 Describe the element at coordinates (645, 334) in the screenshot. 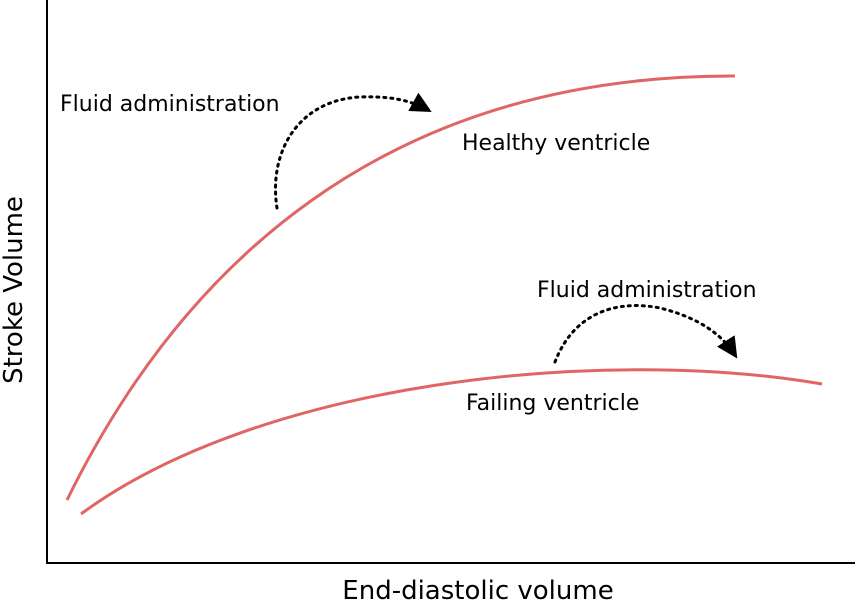

I see `fluid-arrow-failing` at that location.